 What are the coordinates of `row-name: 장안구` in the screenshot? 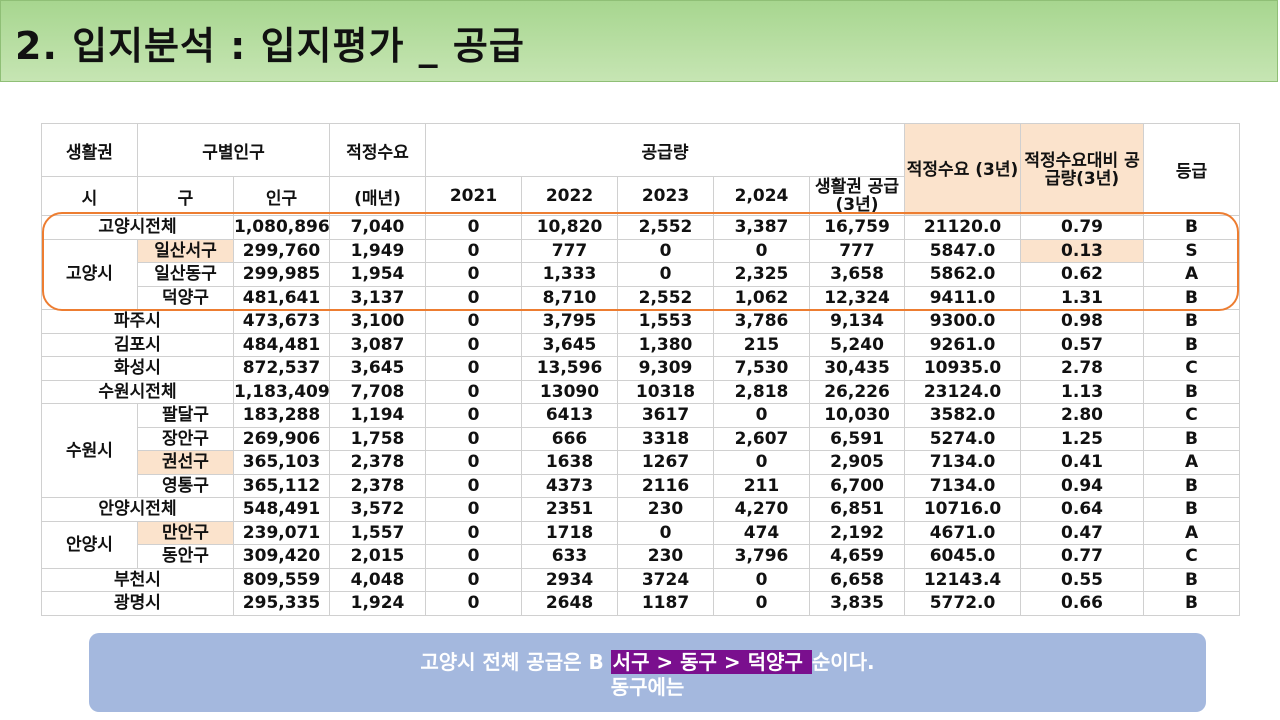 It's located at (185, 438).